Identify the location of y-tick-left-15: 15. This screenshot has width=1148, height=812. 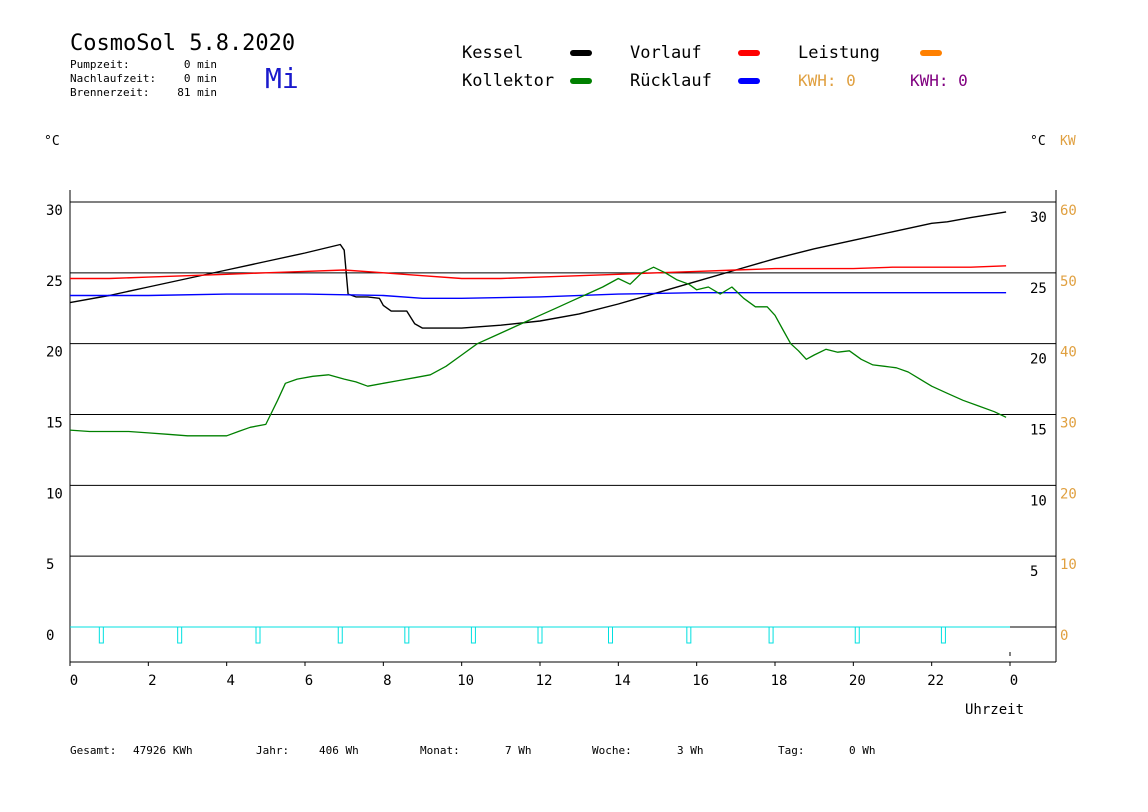
(54, 424).